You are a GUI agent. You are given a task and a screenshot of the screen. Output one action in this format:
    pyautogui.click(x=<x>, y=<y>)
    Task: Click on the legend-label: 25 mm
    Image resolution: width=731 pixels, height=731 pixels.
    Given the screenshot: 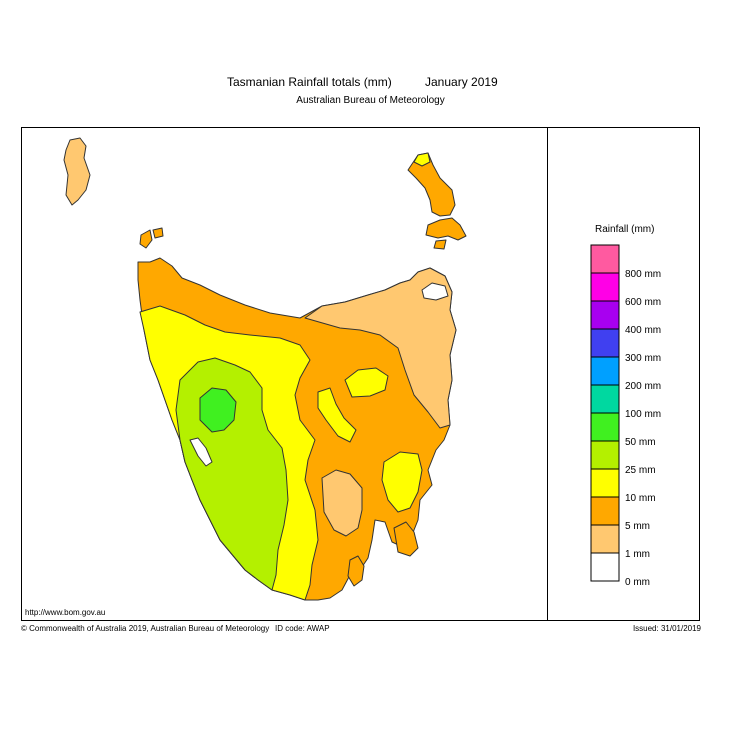 What is the action you would take?
    pyautogui.click(x=640, y=470)
    